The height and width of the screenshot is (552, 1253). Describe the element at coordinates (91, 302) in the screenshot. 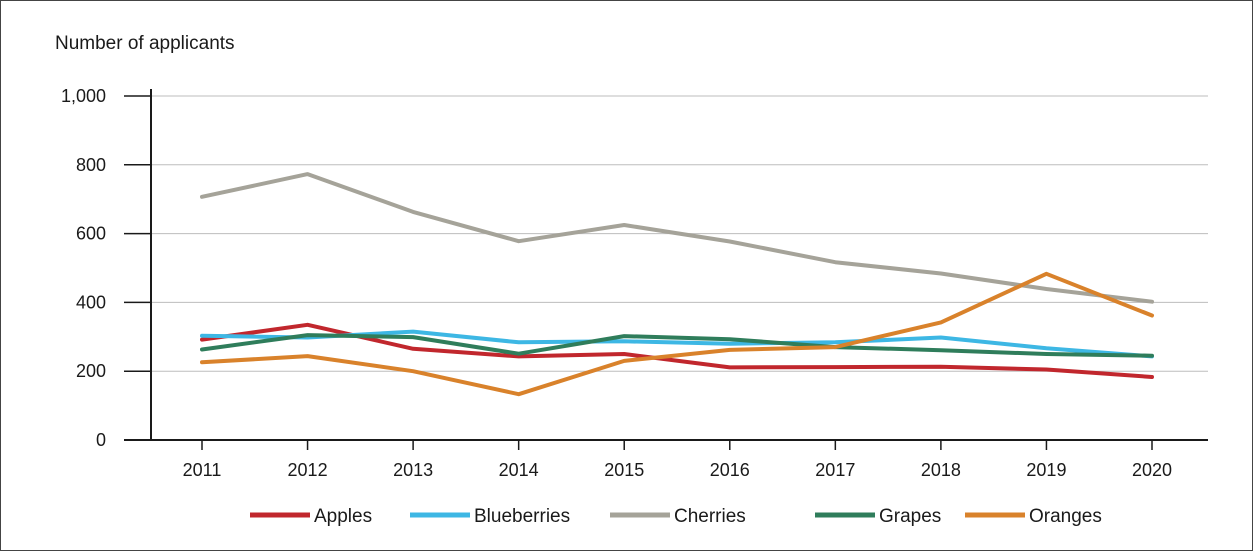

I see `y-tick-label: 400` at that location.